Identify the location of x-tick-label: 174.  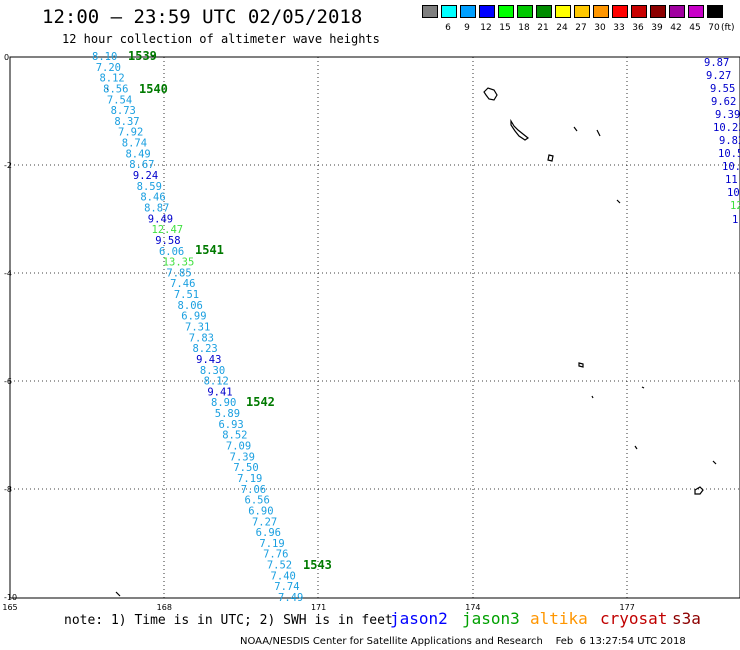
(472, 607).